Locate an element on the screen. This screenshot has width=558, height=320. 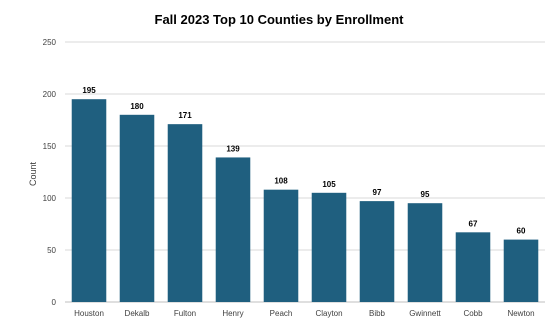
data-label: 105 is located at coordinates (329, 184).